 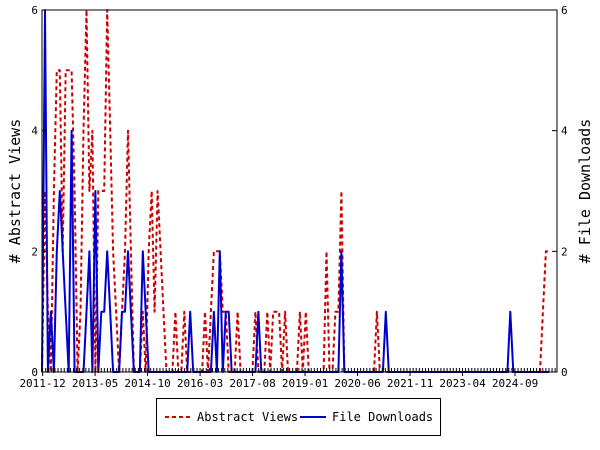 I want to click on legend-item-abstract-views: Abstract Views, so click(x=230, y=417).